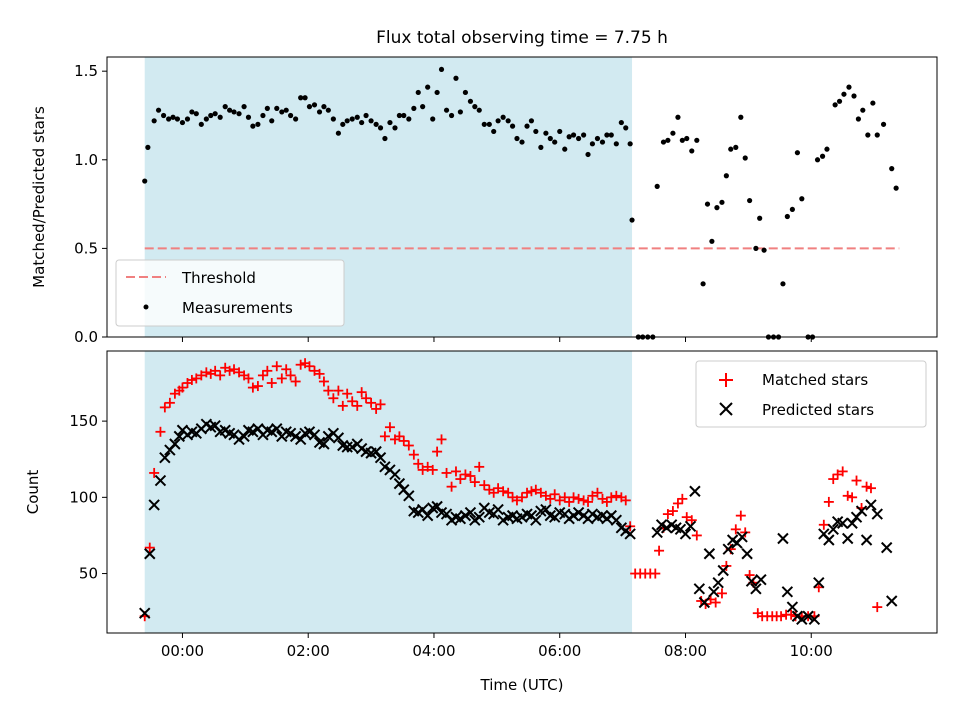 The width and height of the screenshot is (960, 720). I want to click on y-axis-ticks-top: 0.0 0.5 1.0 1.5, so click(90, 204).